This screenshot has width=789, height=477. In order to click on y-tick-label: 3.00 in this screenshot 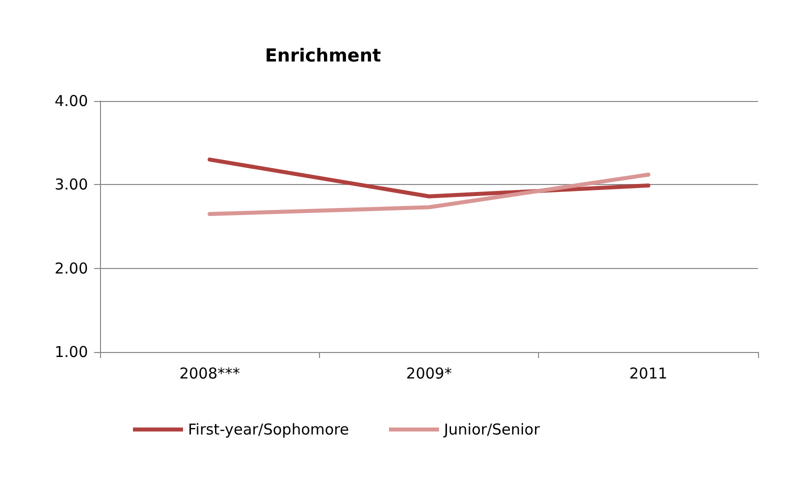, I will do `click(71, 185)`.